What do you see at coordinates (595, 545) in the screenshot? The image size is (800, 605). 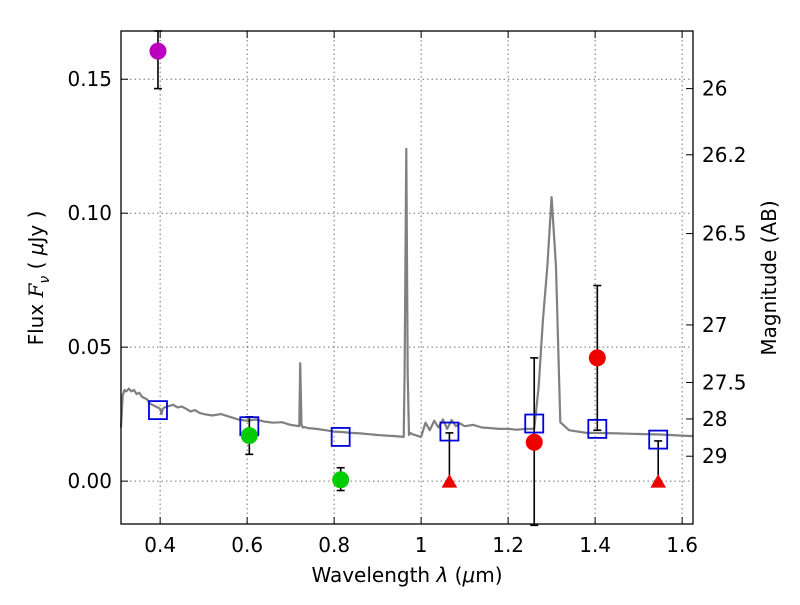 I see `x-tick-label: 1.4` at bounding box center [595, 545].